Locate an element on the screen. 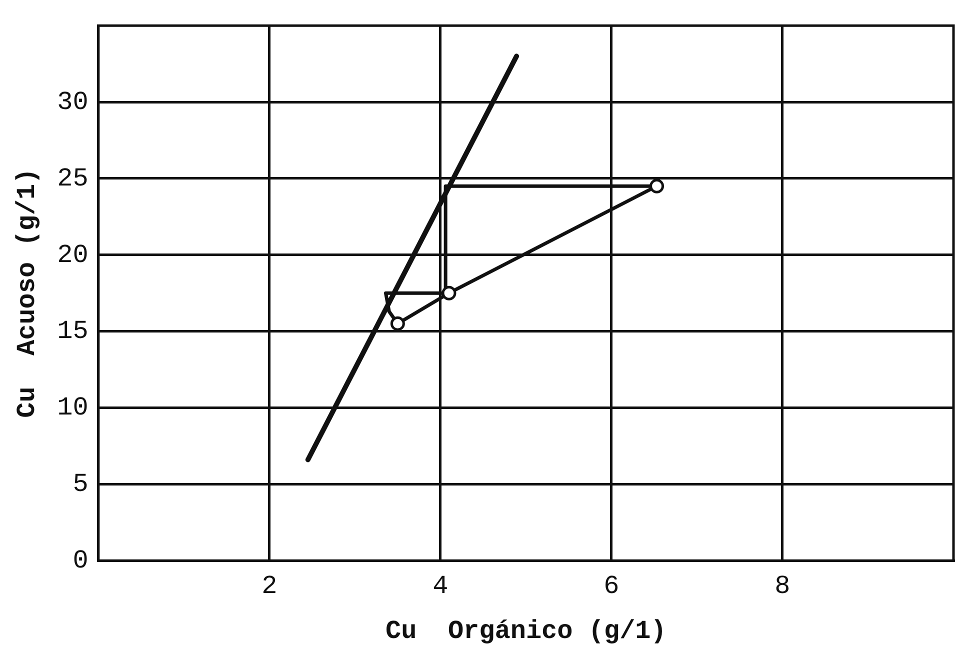 The height and width of the screenshot is (659, 962). x-tick-label: 6 is located at coordinates (612, 586).